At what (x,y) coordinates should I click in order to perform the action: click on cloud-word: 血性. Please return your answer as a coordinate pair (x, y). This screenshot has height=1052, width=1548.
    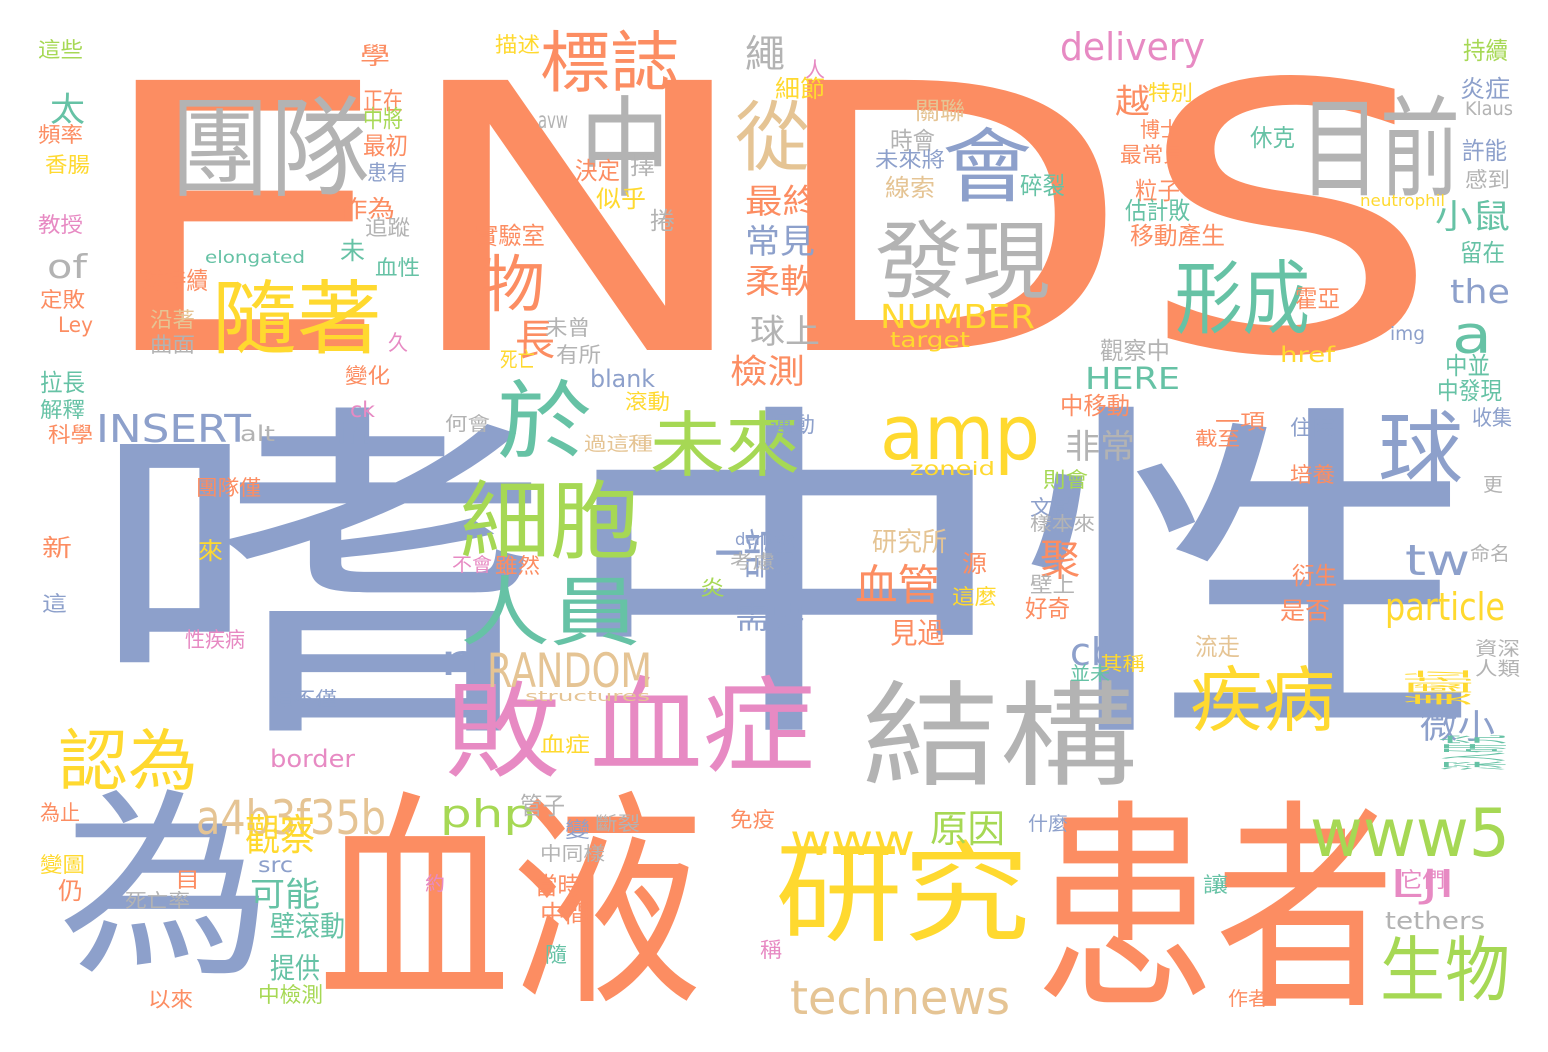
    Looking at the image, I should click on (397, 268).